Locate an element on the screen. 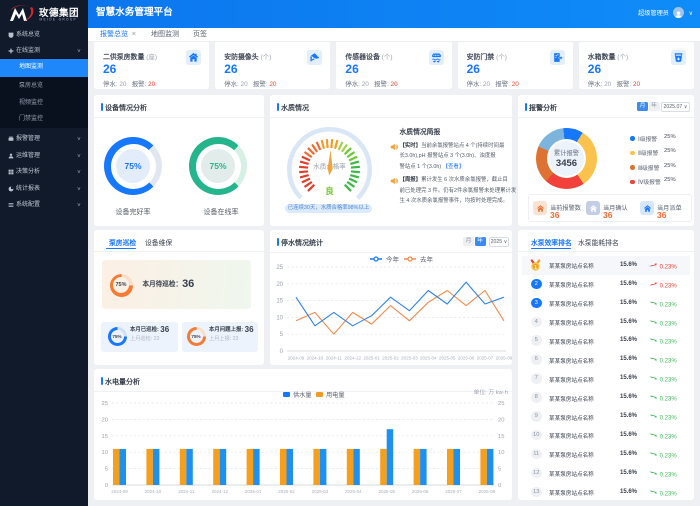 The height and width of the screenshot is (506, 700). svg-text: 玫德集团 is located at coordinates (59, 13).